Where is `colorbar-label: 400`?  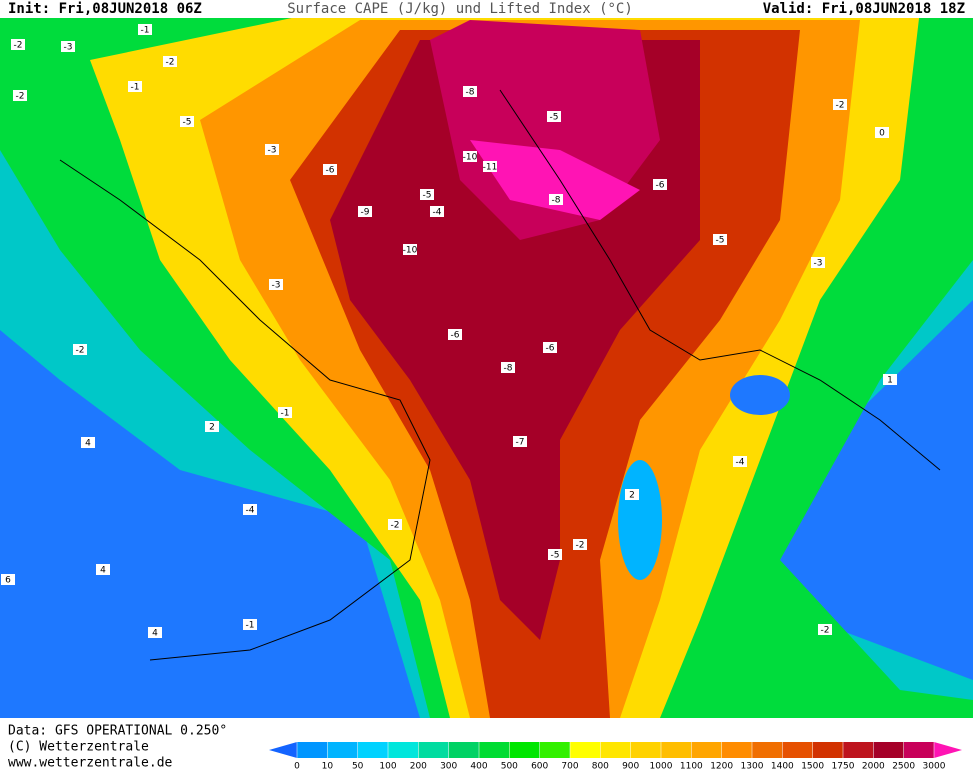
colorbar-label: 400 is located at coordinates (478, 766).